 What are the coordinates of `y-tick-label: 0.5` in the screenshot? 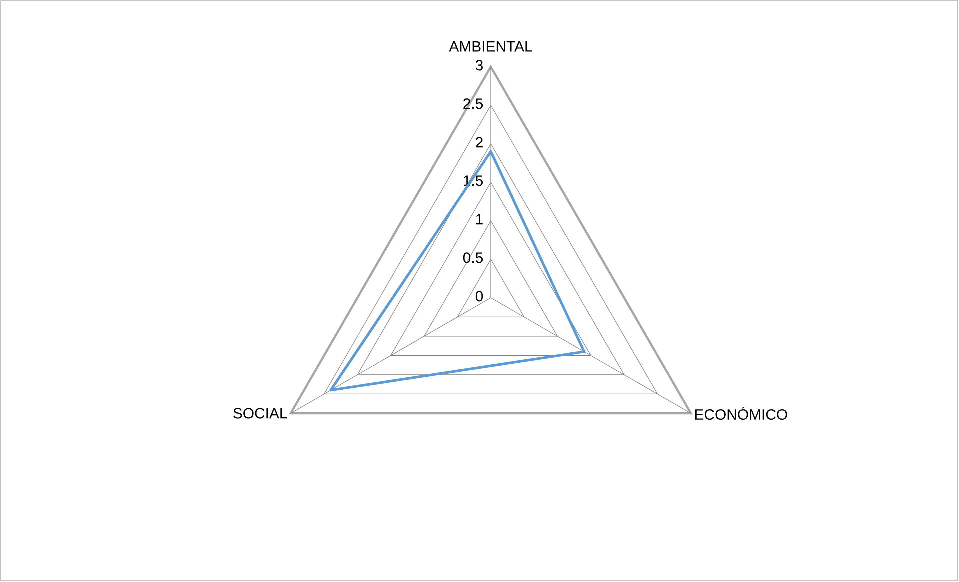 It's located at (473, 258).